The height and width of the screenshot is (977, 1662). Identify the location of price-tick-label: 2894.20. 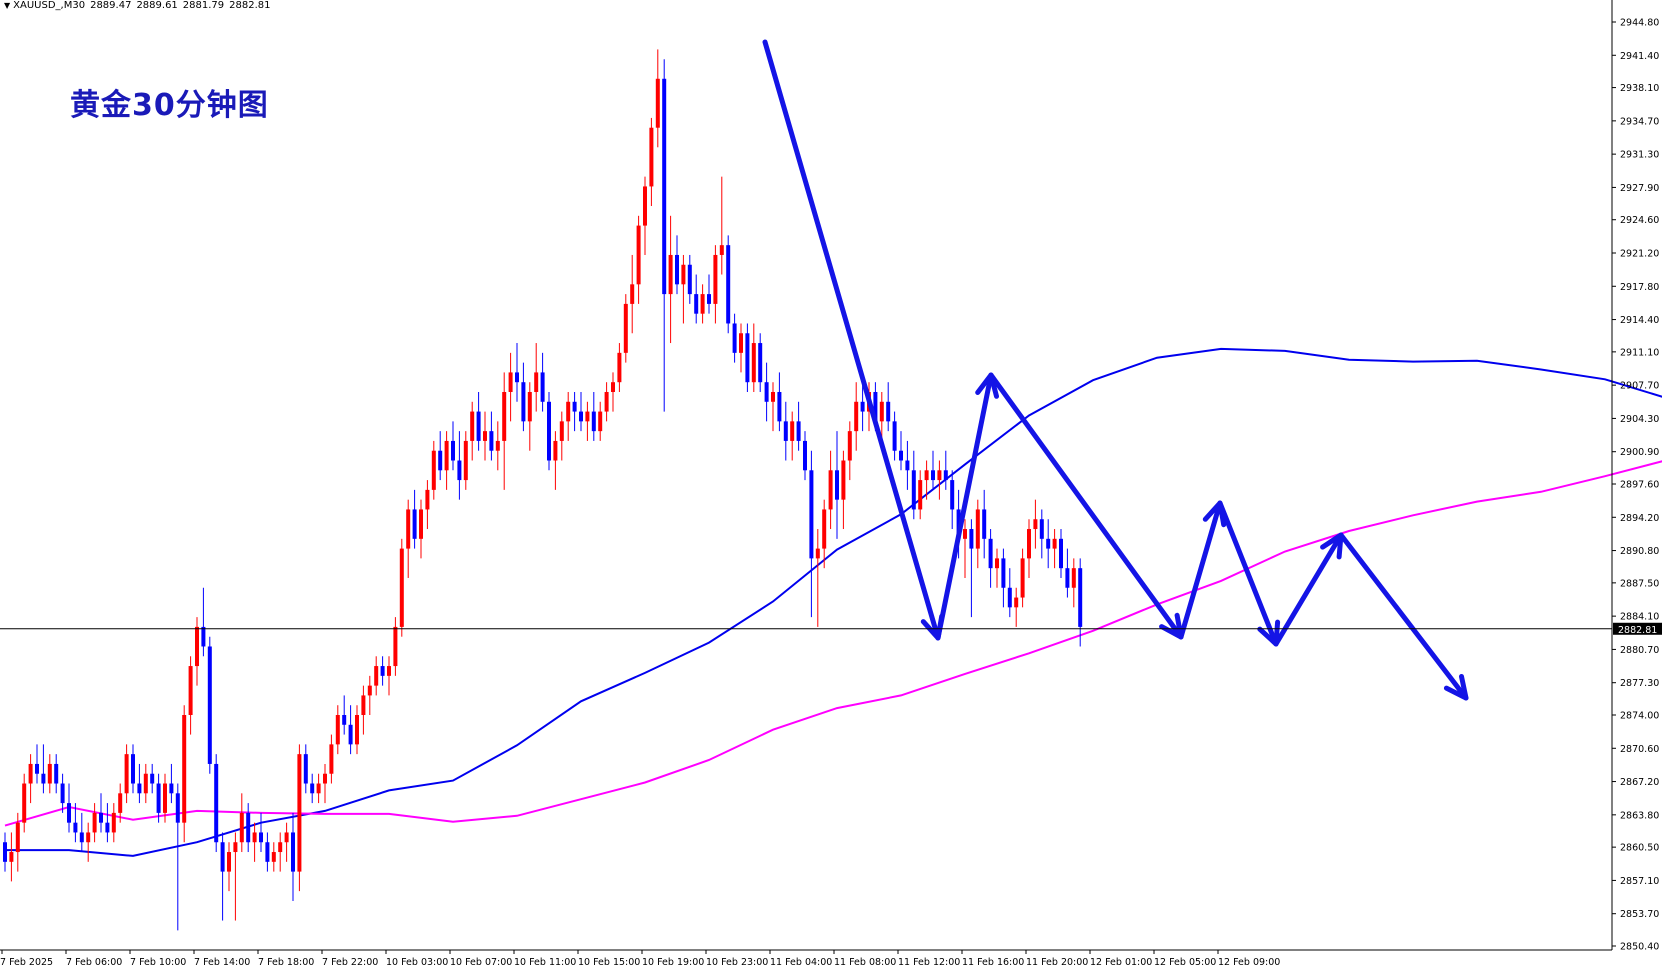
(1639, 518).